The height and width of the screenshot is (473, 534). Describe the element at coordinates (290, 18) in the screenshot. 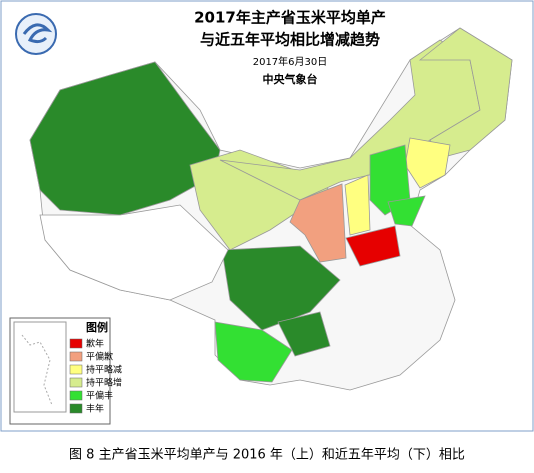

I see `title-line1: 2017年主产省玉米平均单产` at that location.